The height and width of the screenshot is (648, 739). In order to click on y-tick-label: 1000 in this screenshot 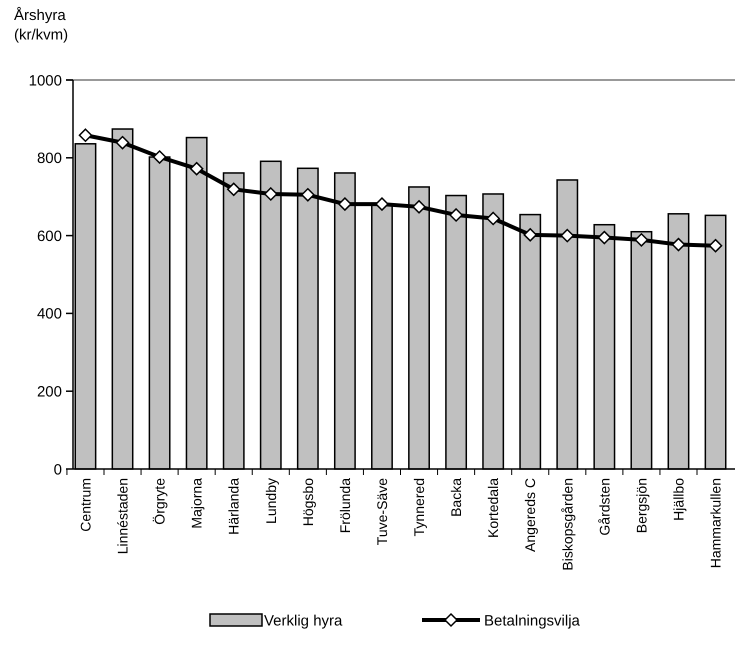, I will do `click(45, 81)`.